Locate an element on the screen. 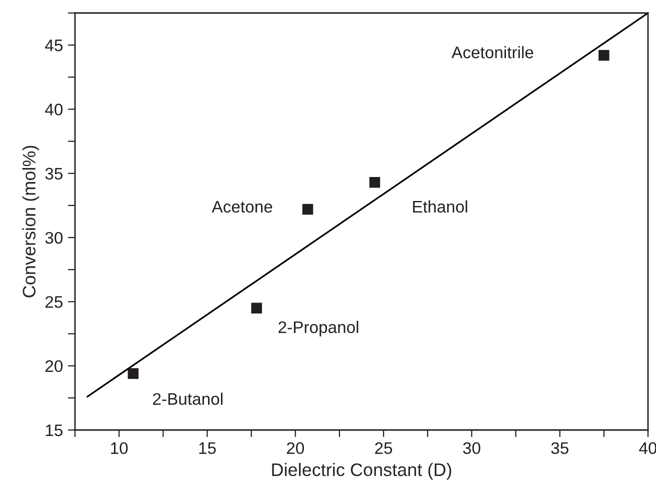 The width and height of the screenshot is (656, 492). x-tick-label: 35 is located at coordinates (559, 448).